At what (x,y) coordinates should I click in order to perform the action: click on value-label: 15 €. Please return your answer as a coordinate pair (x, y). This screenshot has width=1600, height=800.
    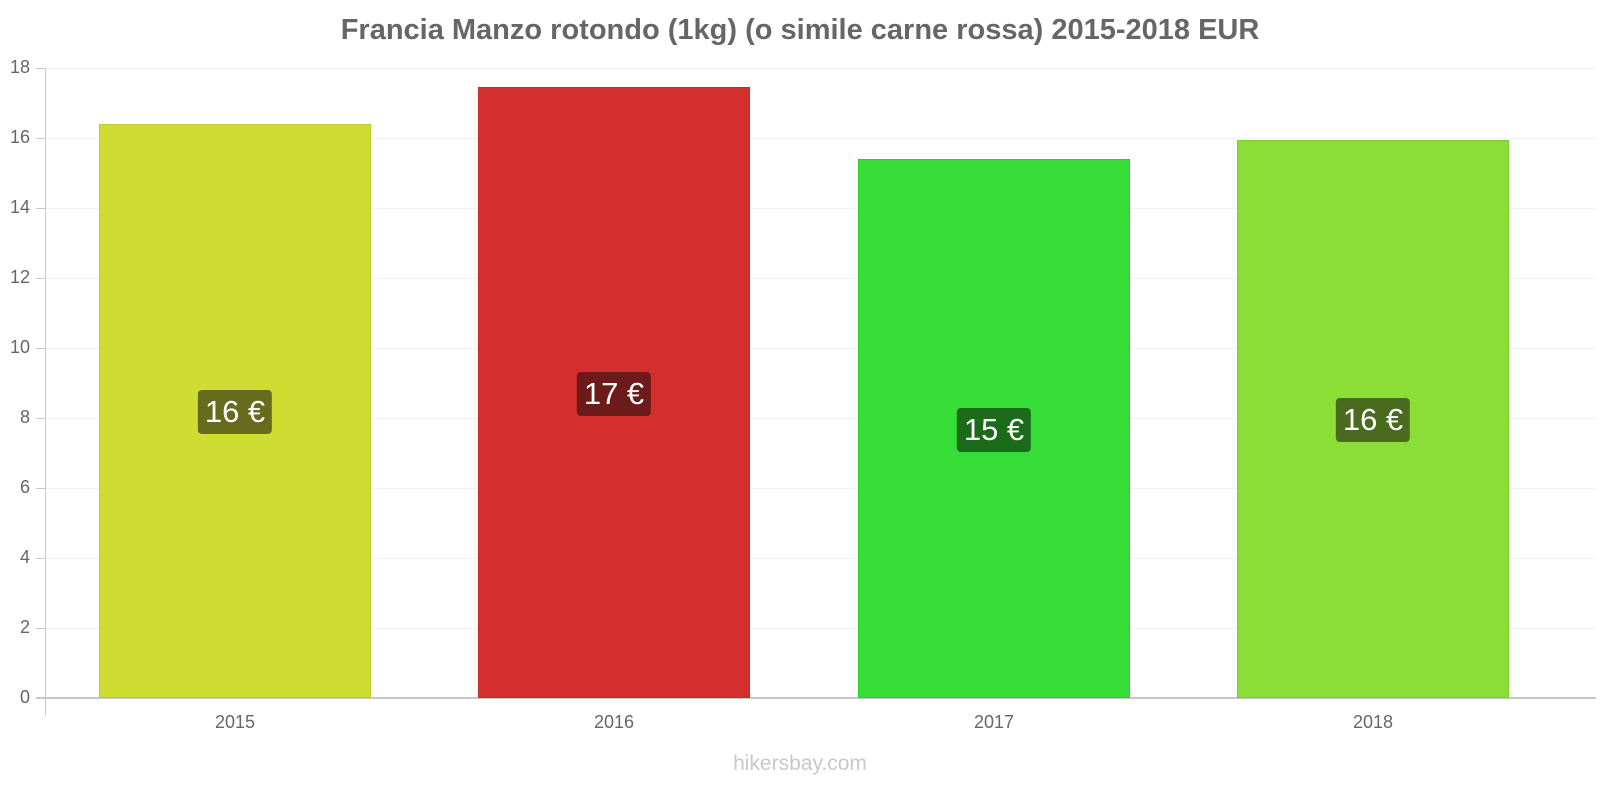
    Looking at the image, I should click on (994, 429).